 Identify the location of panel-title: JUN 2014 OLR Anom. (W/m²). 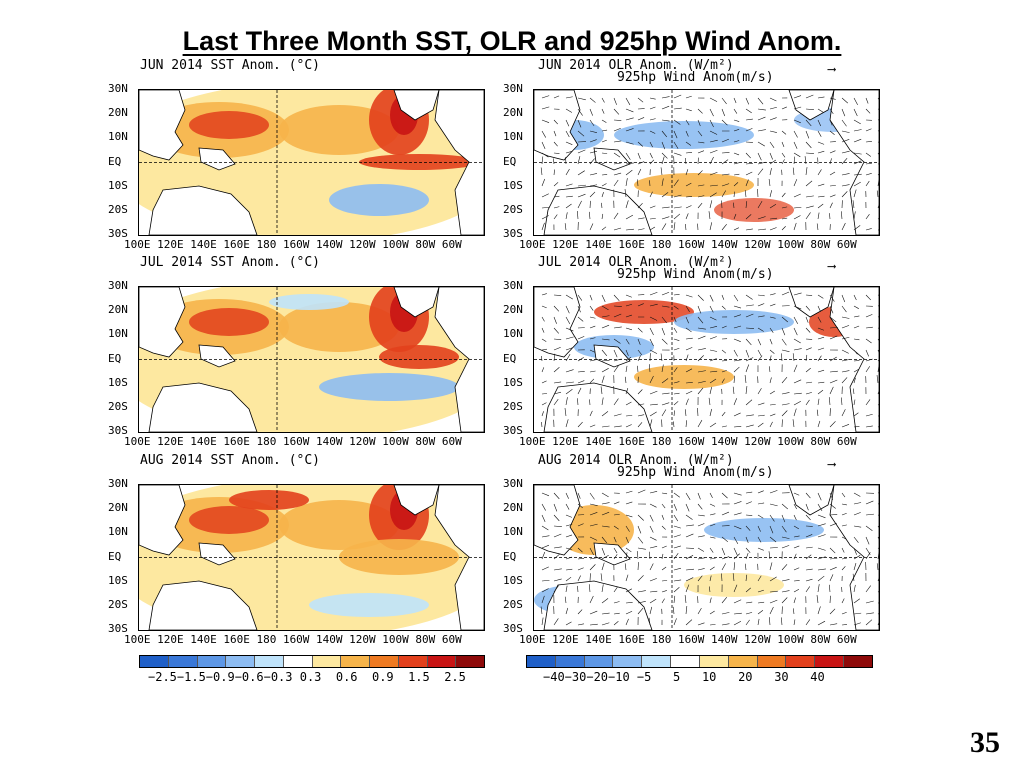
(636, 65).